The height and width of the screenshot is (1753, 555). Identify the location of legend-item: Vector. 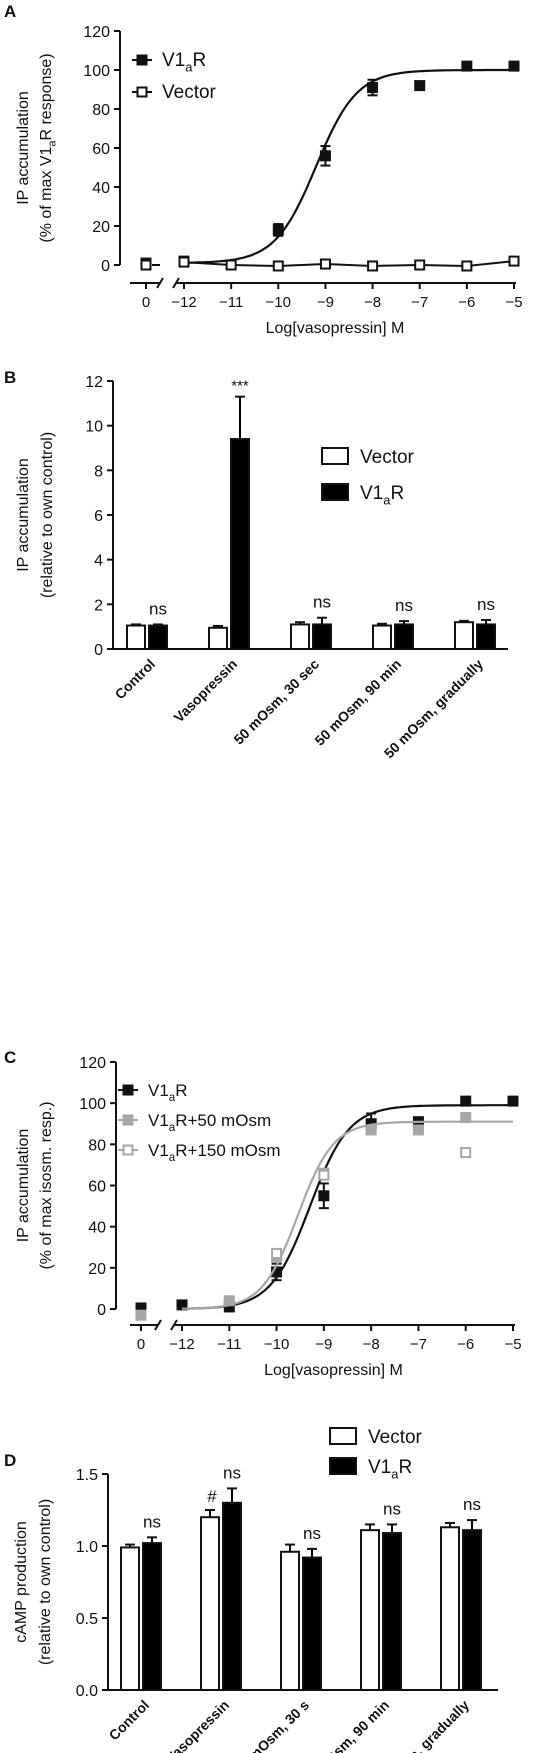
(376, 1437).